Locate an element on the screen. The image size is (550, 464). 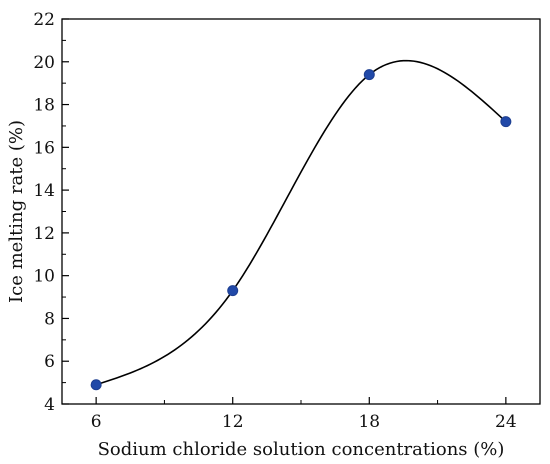
x-axis-ticks: 6 12 18 24 is located at coordinates (304, 414).